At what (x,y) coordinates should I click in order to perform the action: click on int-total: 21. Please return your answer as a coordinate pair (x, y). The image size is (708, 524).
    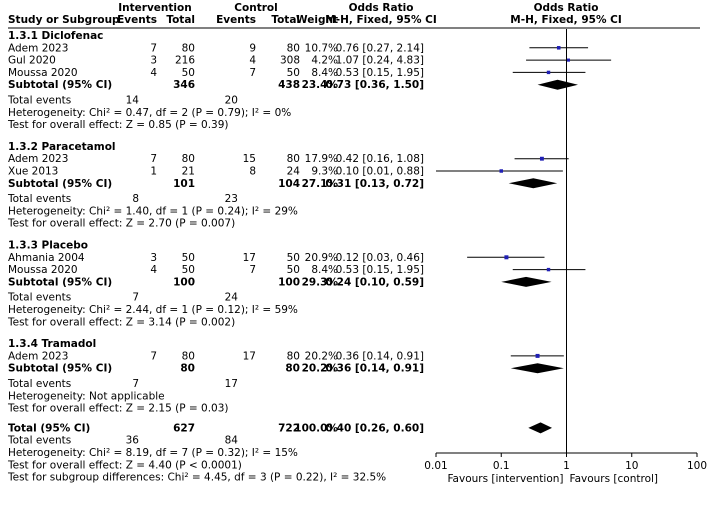
    Looking at the image, I should click on (188, 172).